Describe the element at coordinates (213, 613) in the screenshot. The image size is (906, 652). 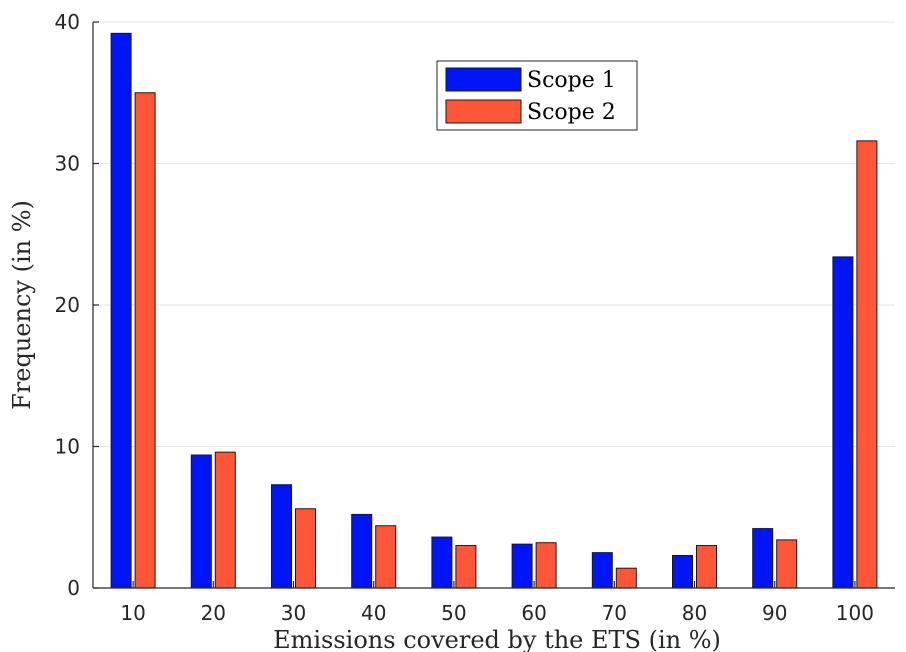
I see `x-tick-label-20: 20` at that location.